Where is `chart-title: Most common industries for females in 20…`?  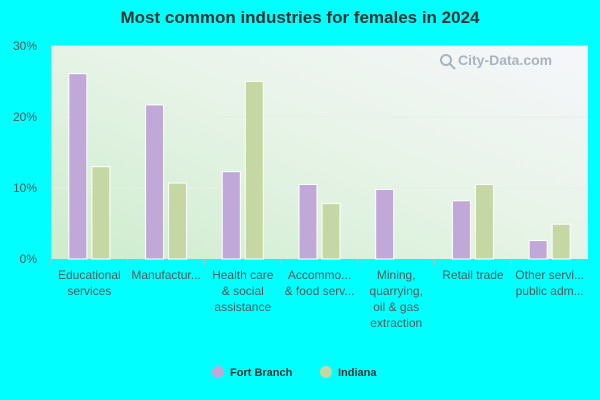
chart-title: Most common industries for females in 20… is located at coordinates (300, 17).